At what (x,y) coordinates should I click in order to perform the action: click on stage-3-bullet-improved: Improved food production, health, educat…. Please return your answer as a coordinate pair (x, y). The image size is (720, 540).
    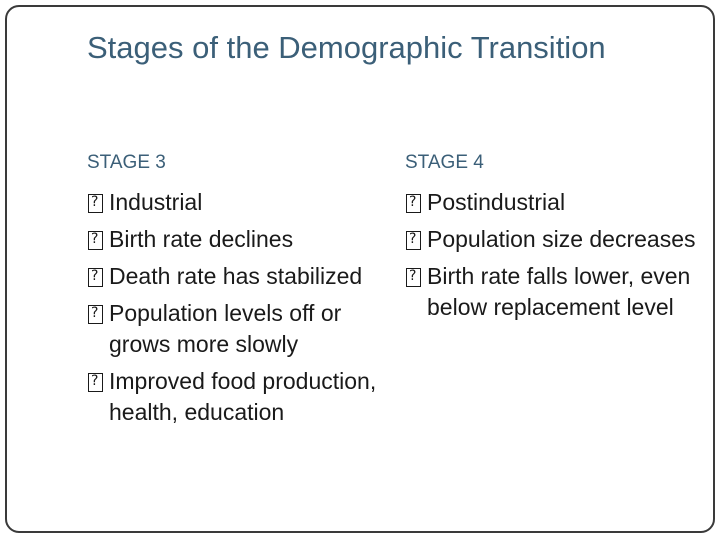
    Looking at the image, I should click on (237, 397).